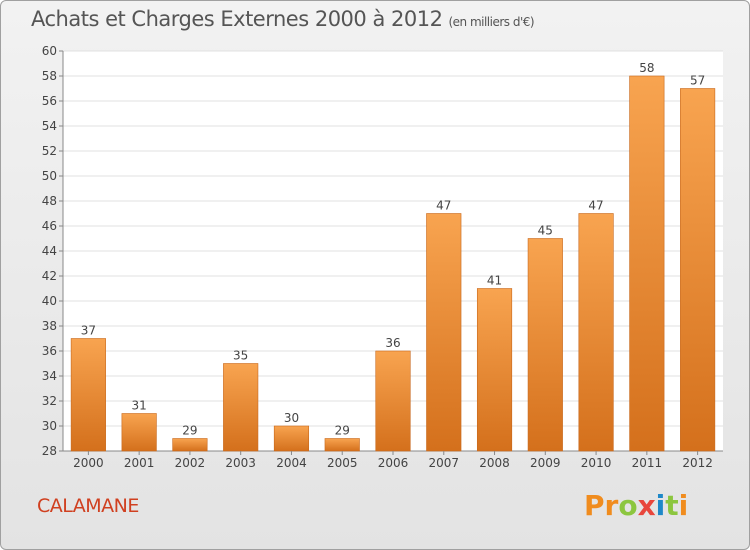 The image size is (750, 550). Describe the element at coordinates (494, 463) in the screenshot. I see `x-tick-label: 2008` at that location.